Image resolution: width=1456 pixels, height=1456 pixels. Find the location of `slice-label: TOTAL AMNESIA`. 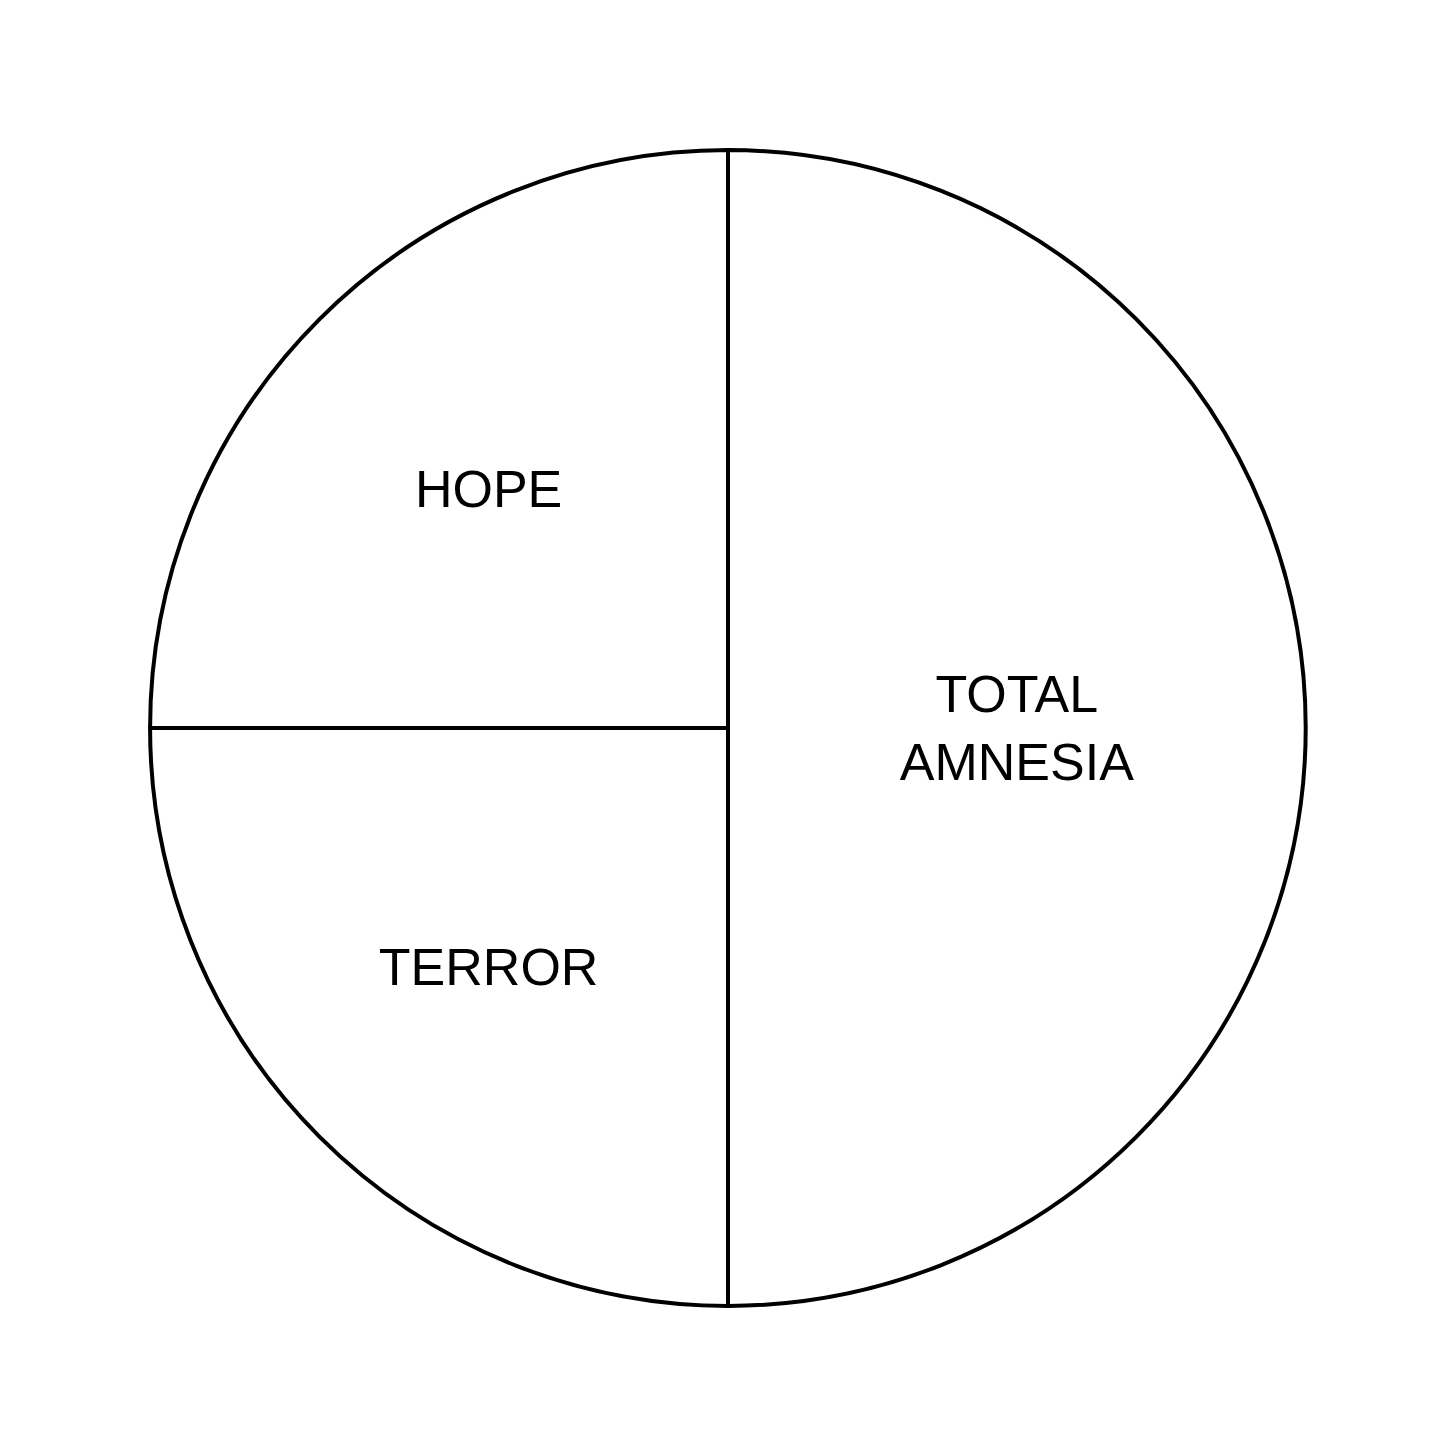

slice-label: TOTAL AMNESIA is located at coordinates (1017, 728).